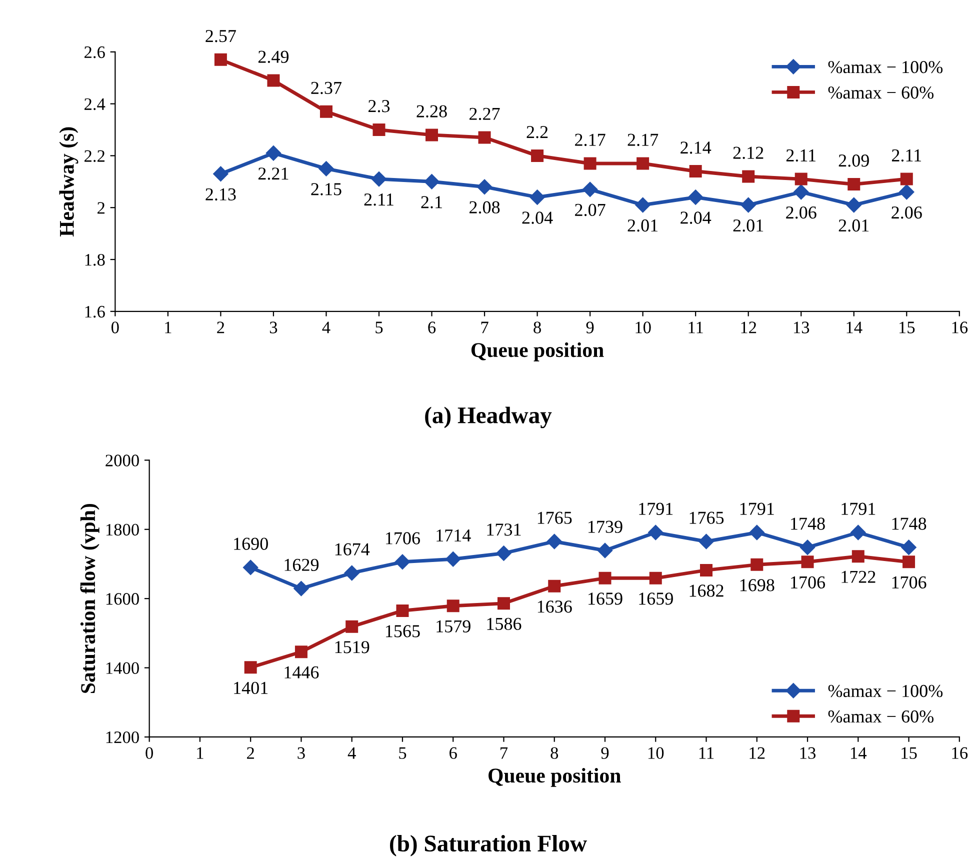  What do you see at coordinates (251, 544) in the screenshot?
I see `data-label: 1690` at bounding box center [251, 544].